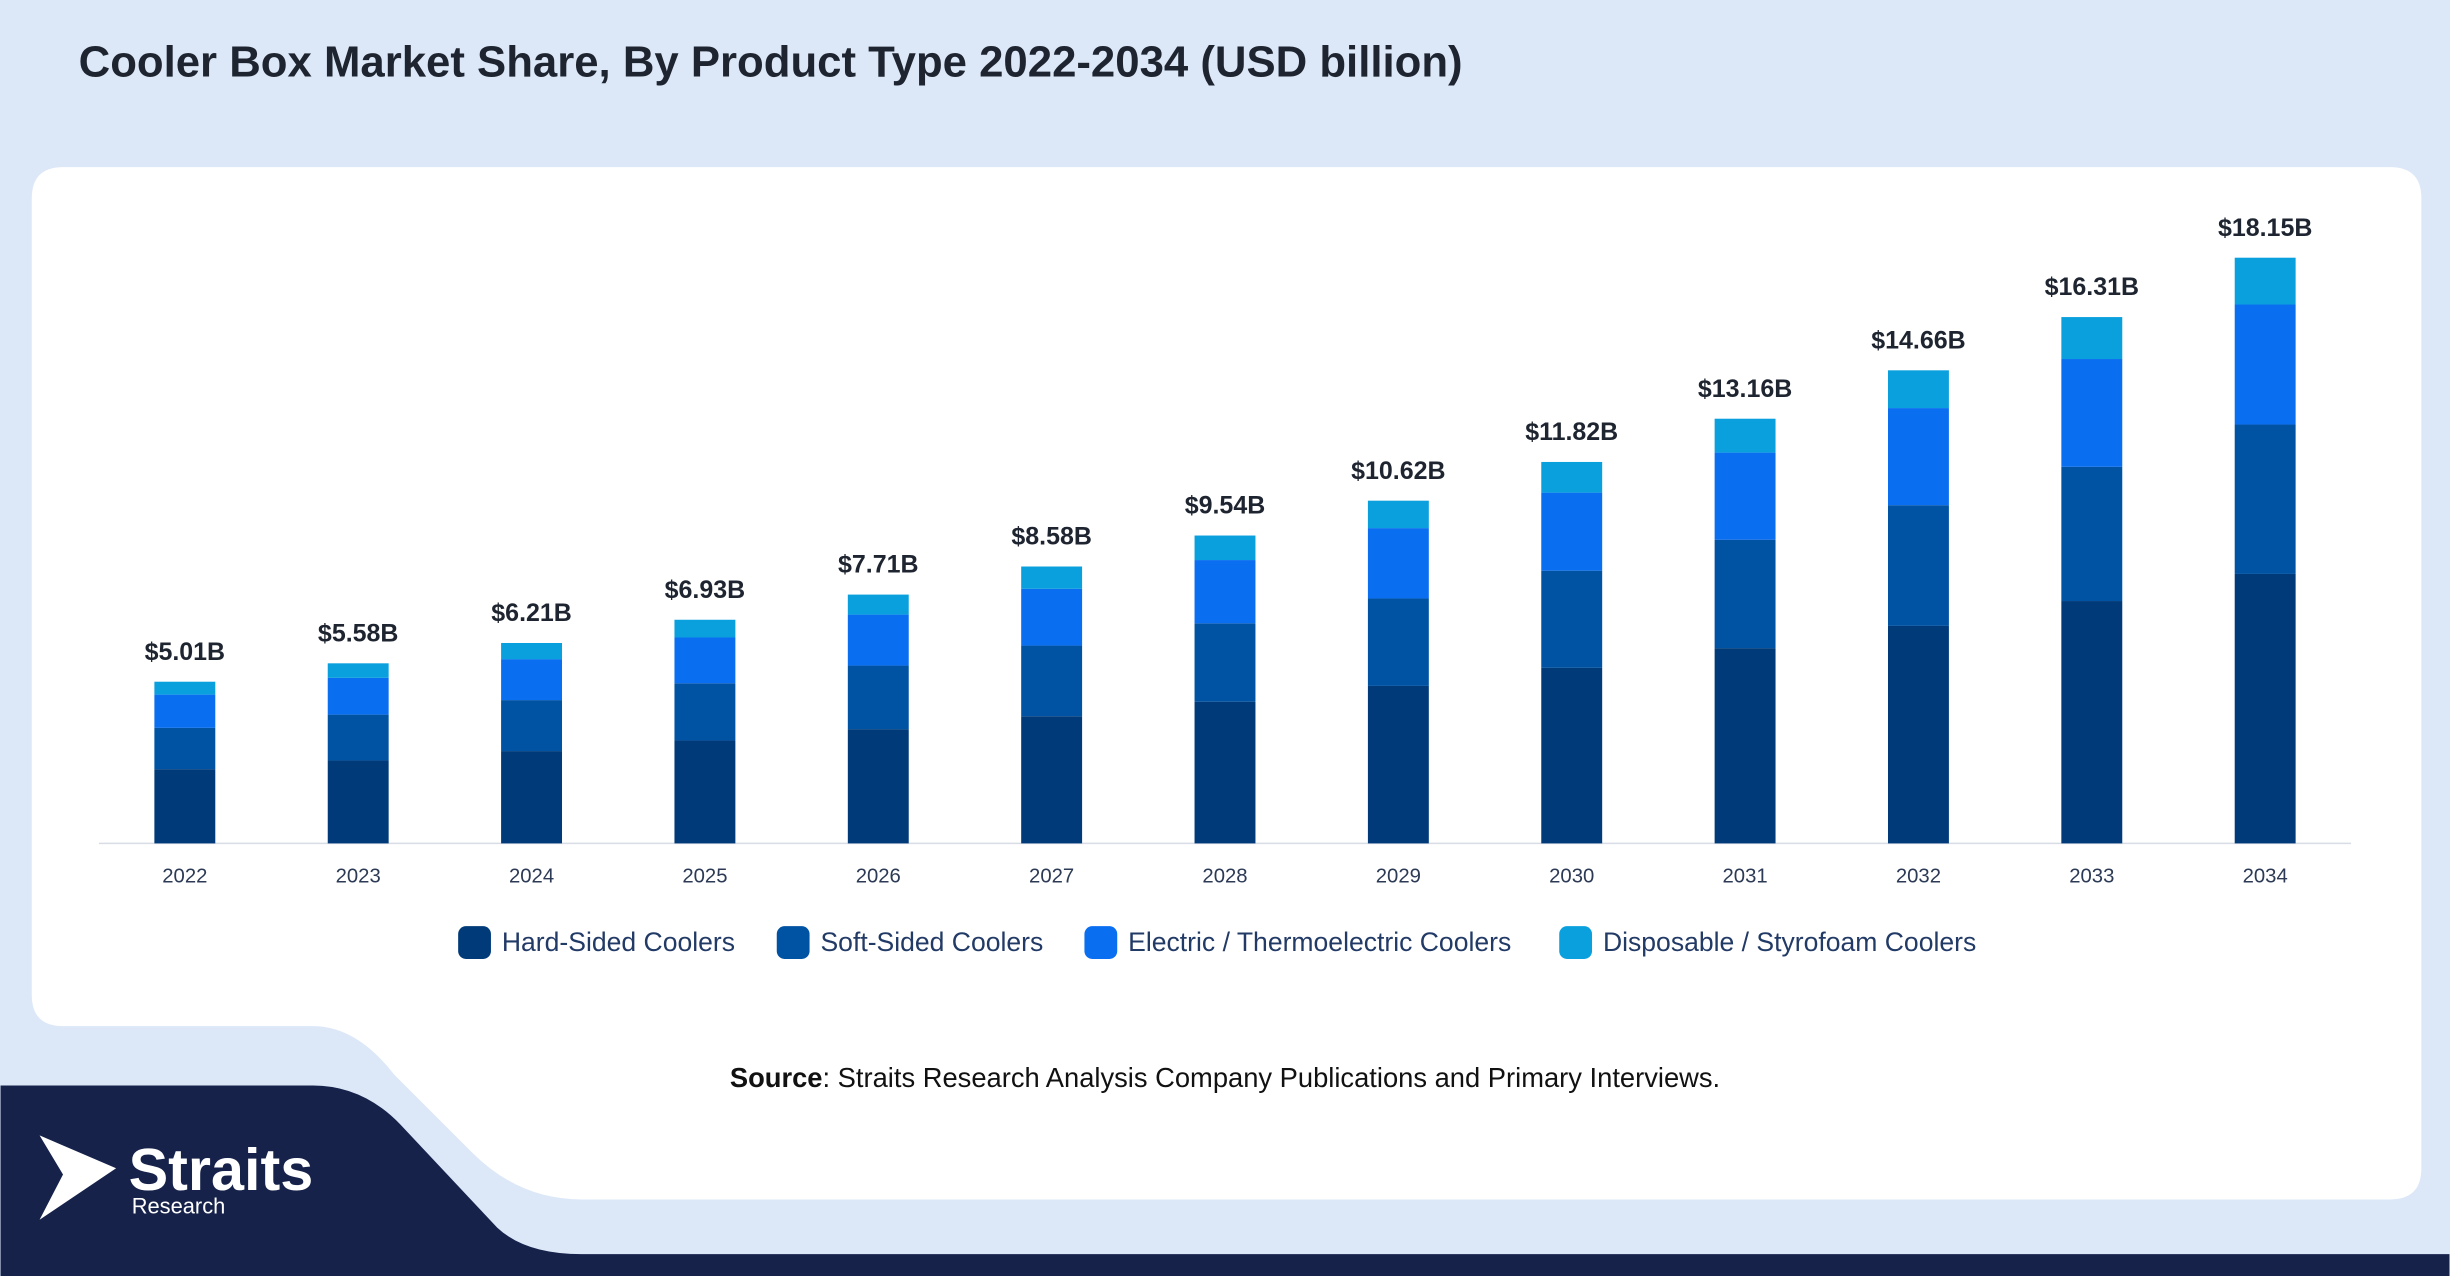 The image size is (2450, 1276). I want to click on x-tick-label: 2029, so click(1398, 876).